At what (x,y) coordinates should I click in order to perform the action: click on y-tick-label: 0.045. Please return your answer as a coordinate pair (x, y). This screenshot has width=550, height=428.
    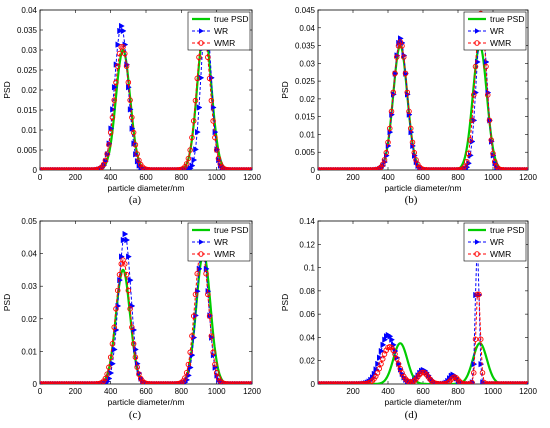
    Looking at the image, I should click on (305, 10).